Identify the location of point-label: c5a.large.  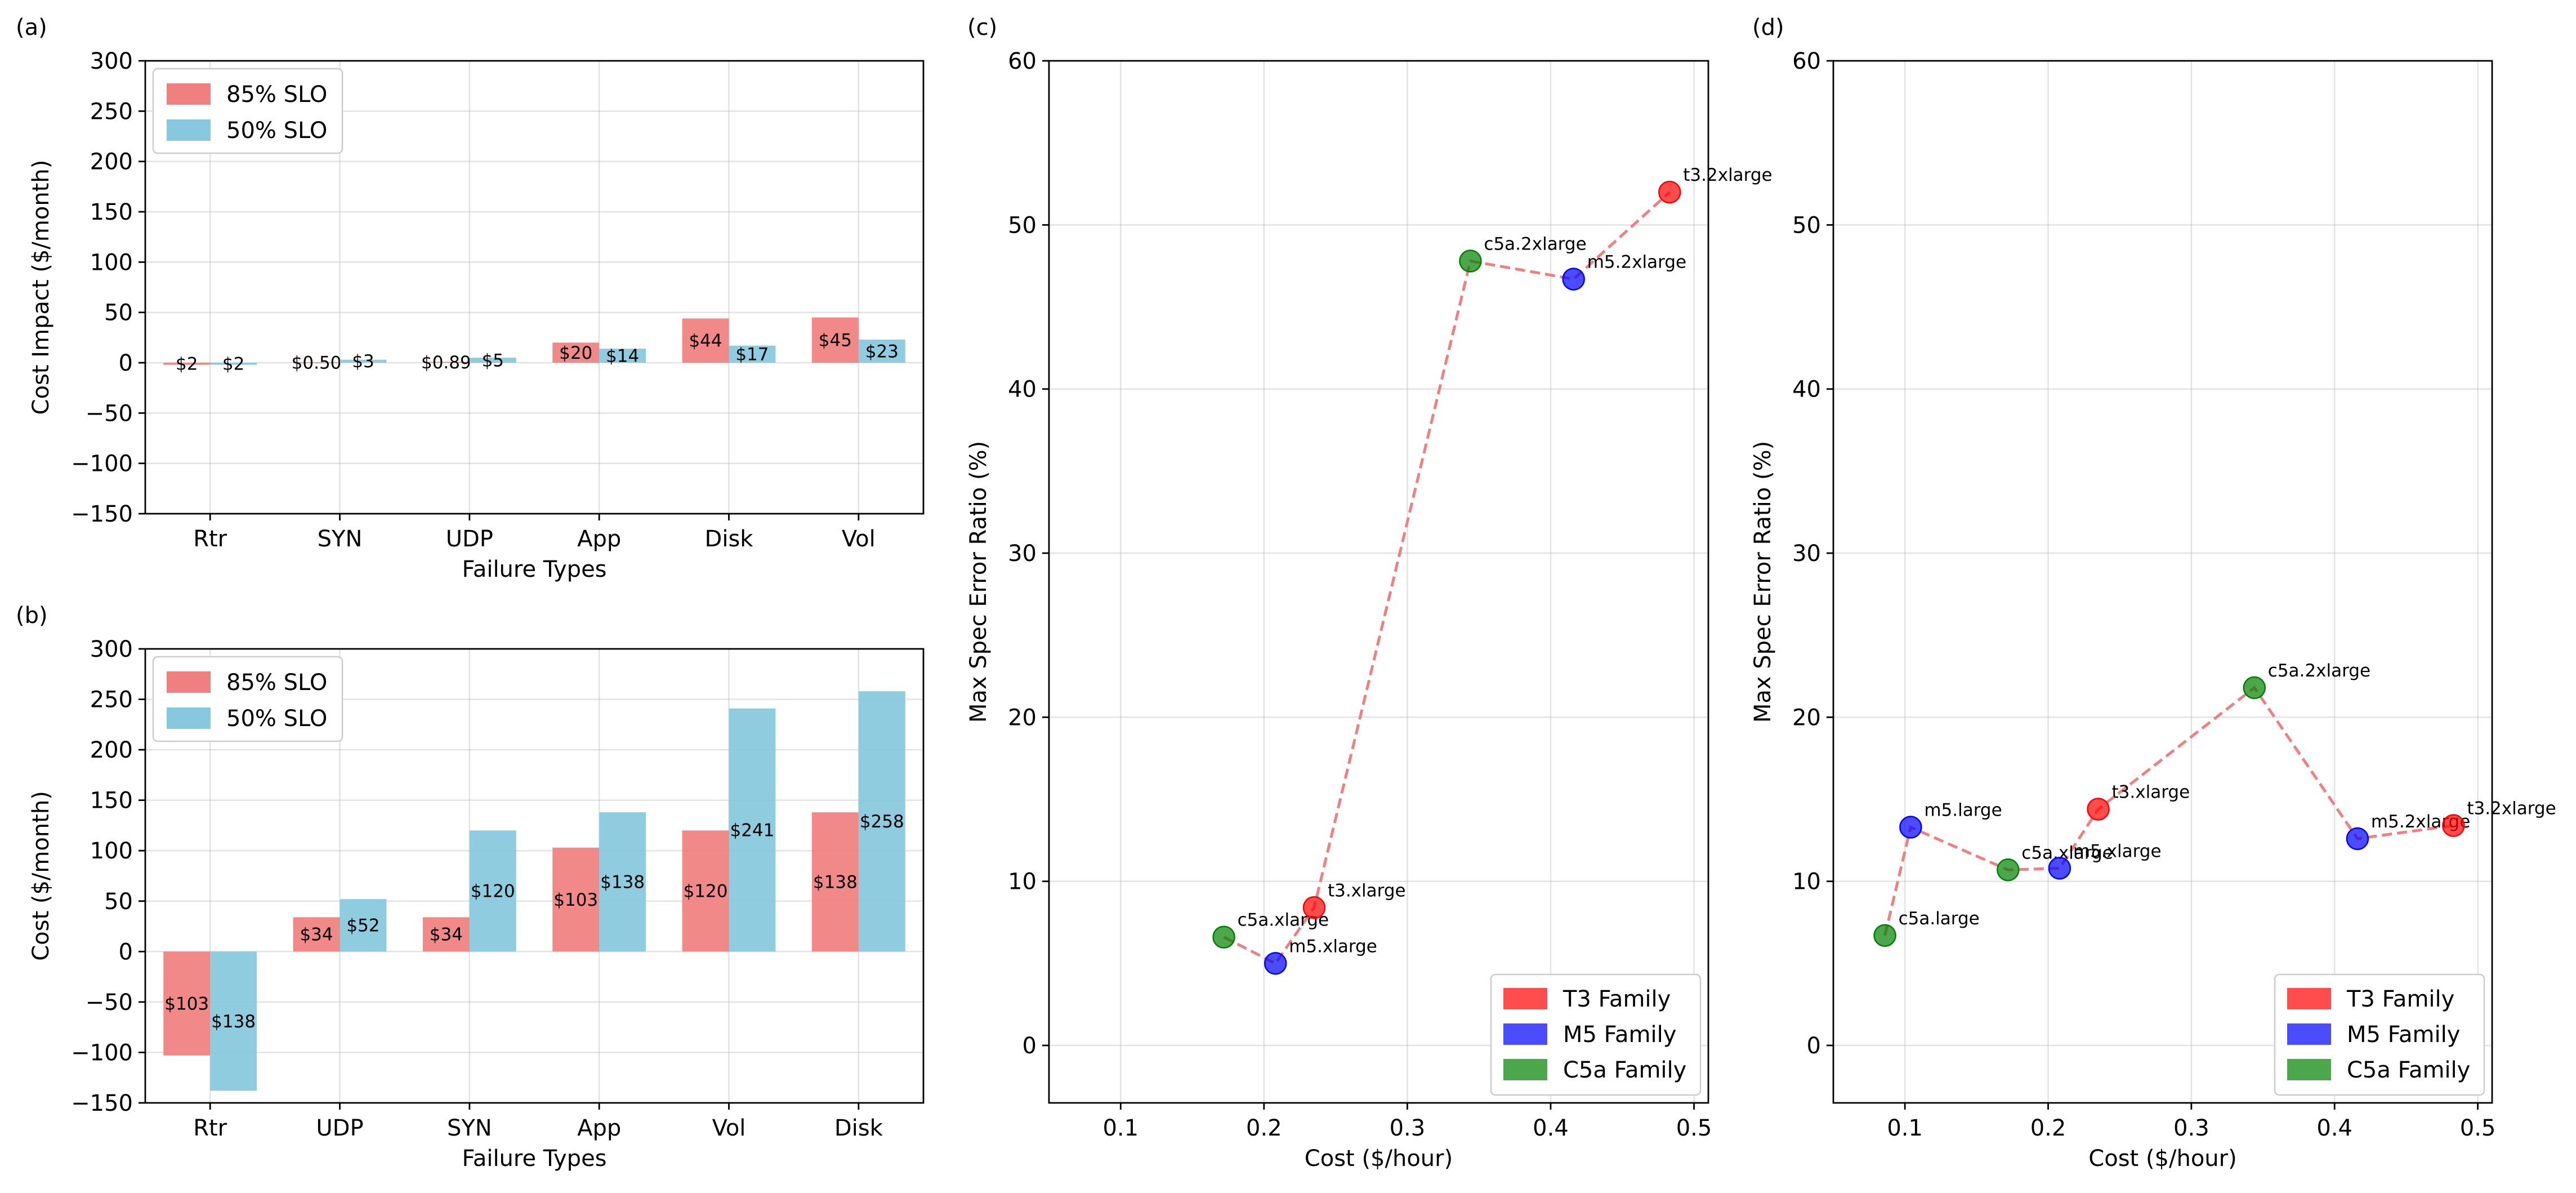
(1939, 919).